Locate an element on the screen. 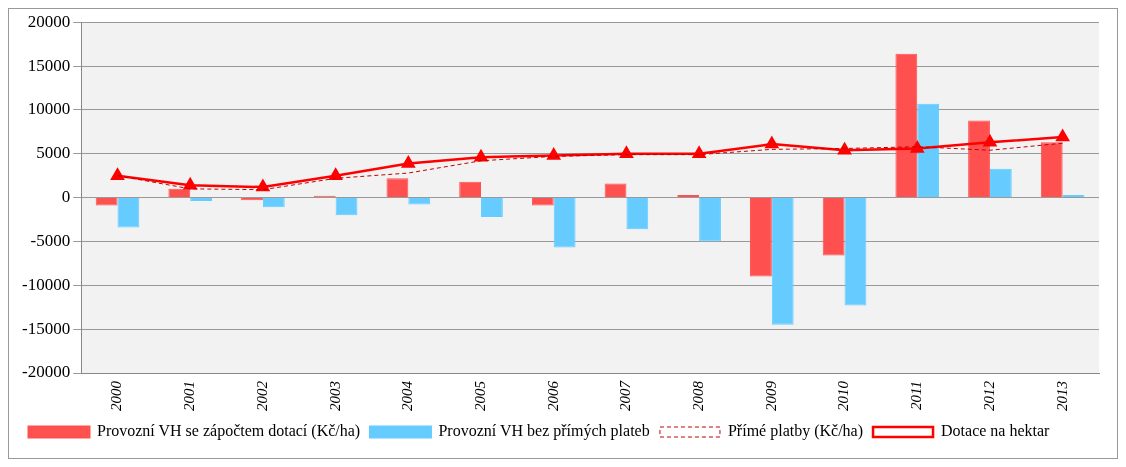 The image size is (1126, 467). y-tick-label: -5000 is located at coordinates (50, 240).